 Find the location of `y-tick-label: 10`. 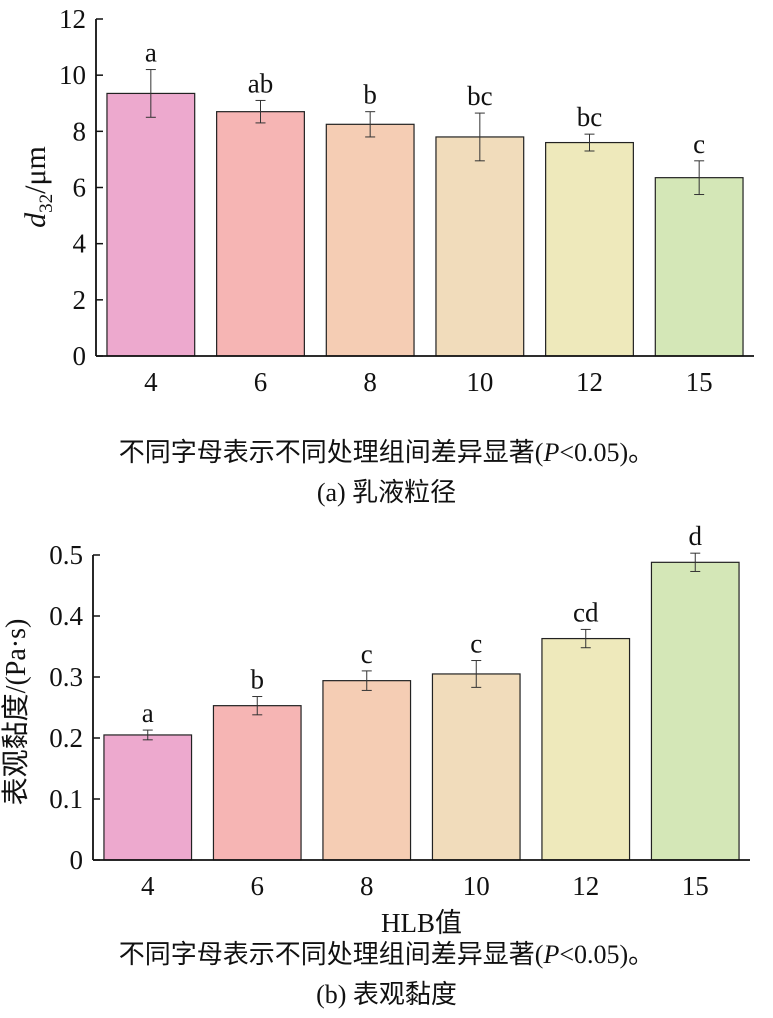

y-tick-label: 10 is located at coordinates (72, 75).